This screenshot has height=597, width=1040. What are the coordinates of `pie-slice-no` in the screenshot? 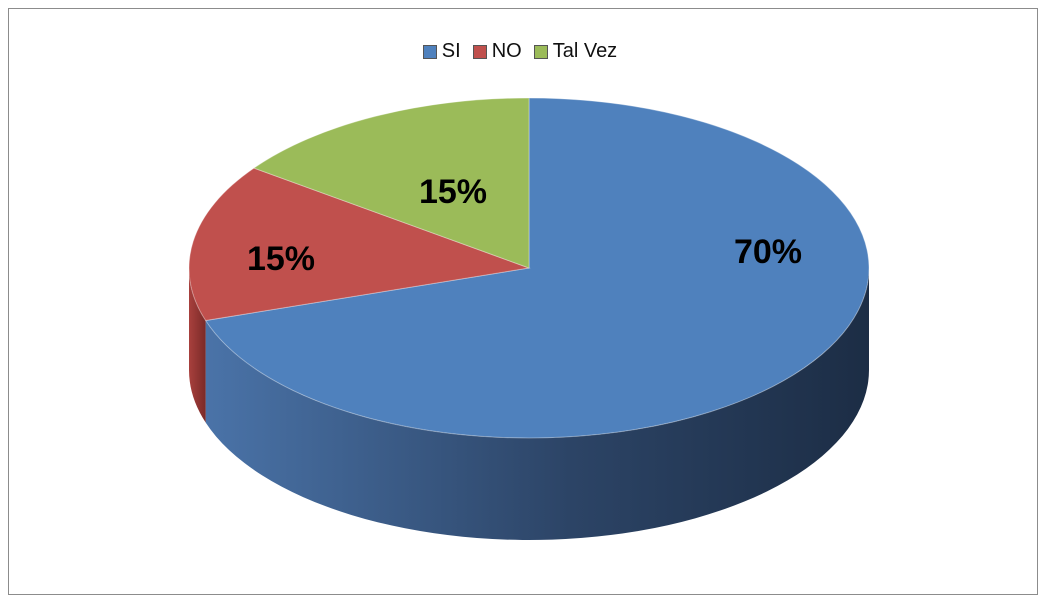 It's located at (359, 244).